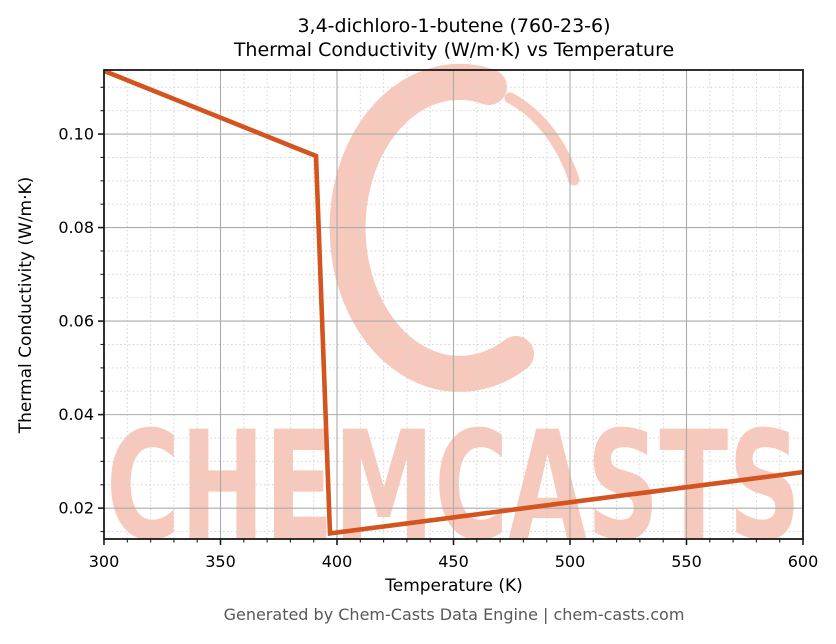 The image size is (836, 644). Describe the element at coordinates (337, 561) in the screenshot. I see `x-tick-label: 400` at that location.